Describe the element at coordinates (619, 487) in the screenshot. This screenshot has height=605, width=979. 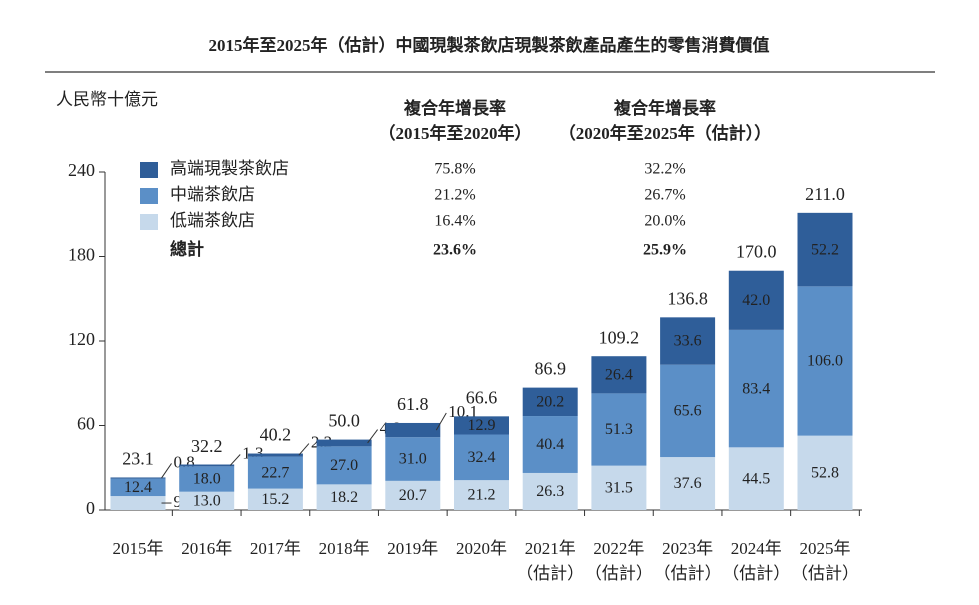
I see `value-label: 31.5` at that location.